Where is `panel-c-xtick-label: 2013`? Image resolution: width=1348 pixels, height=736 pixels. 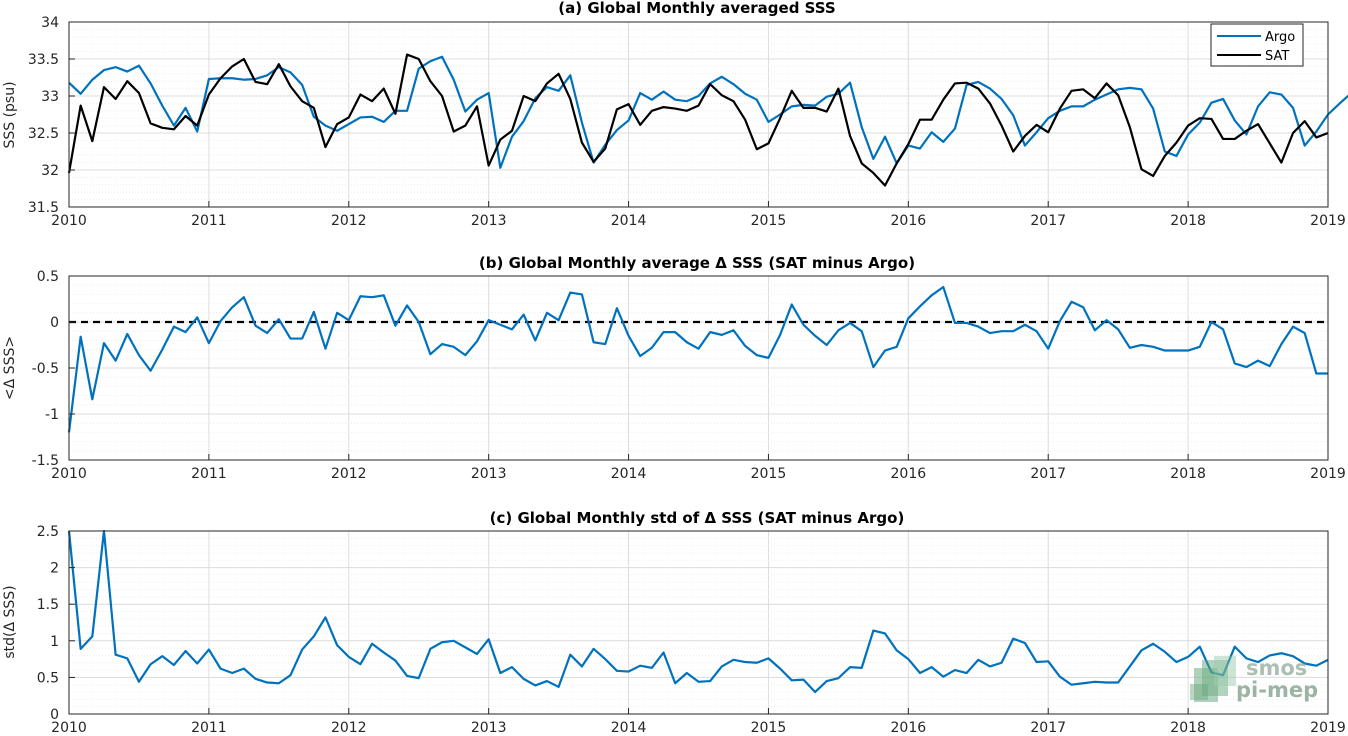 panel-c-xtick-label: 2013 is located at coordinates (489, 728).